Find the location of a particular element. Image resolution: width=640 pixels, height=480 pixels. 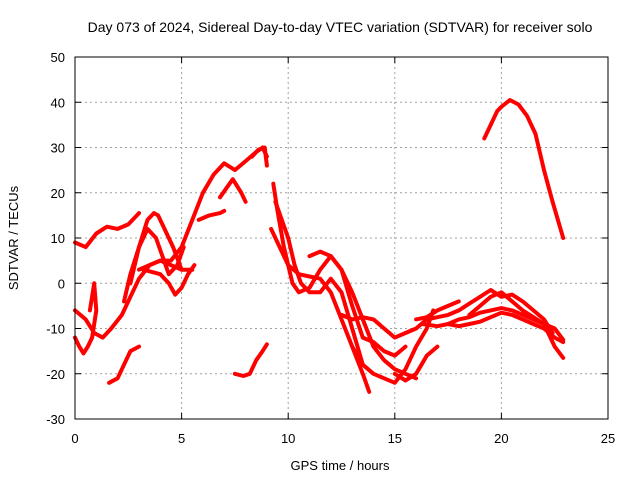

y-axis-label: SDTVAR / TECUs is located at coordinates (13, 237).